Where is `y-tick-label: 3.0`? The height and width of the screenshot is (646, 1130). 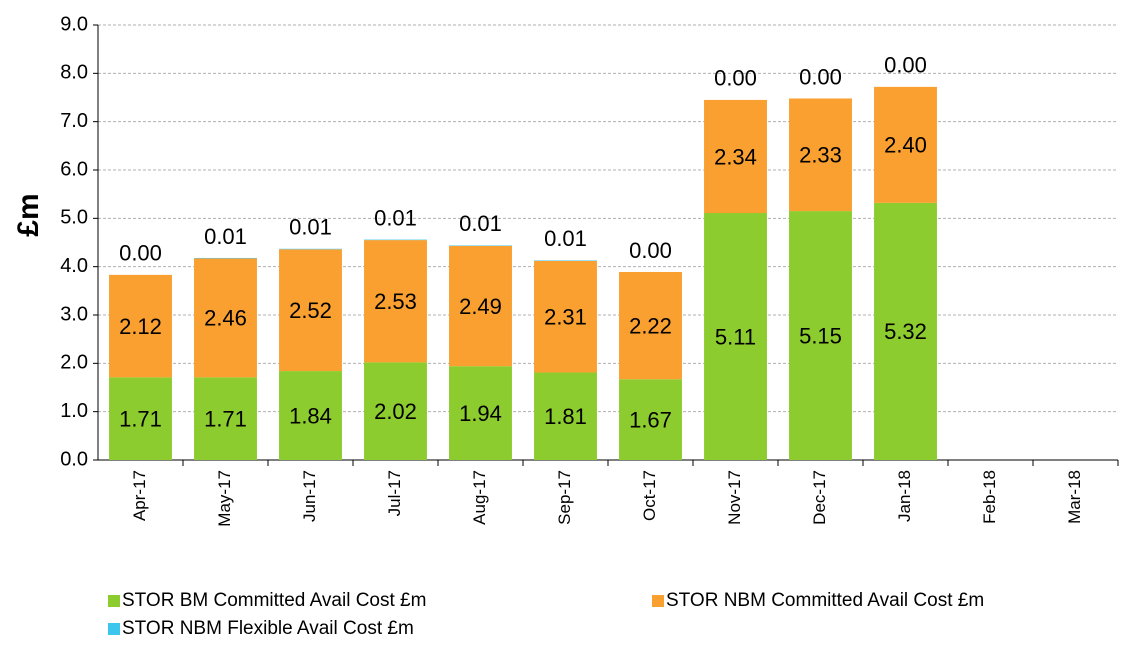 y-tick-label: 3.0 is located at coordinates (74, 314).